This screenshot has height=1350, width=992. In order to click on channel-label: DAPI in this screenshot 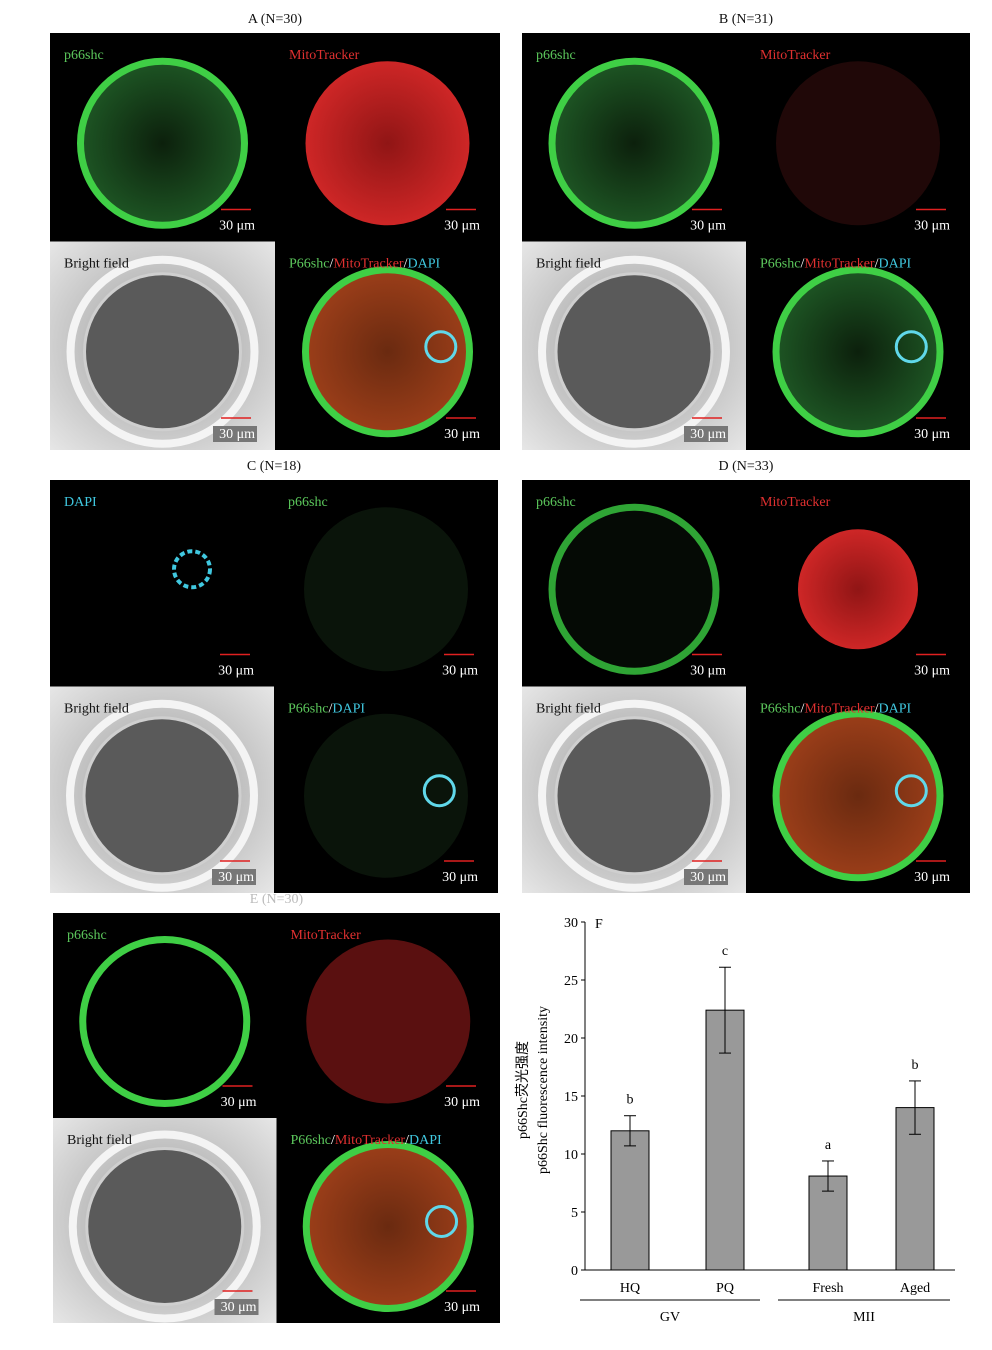, I will do `click(80, 502)`.